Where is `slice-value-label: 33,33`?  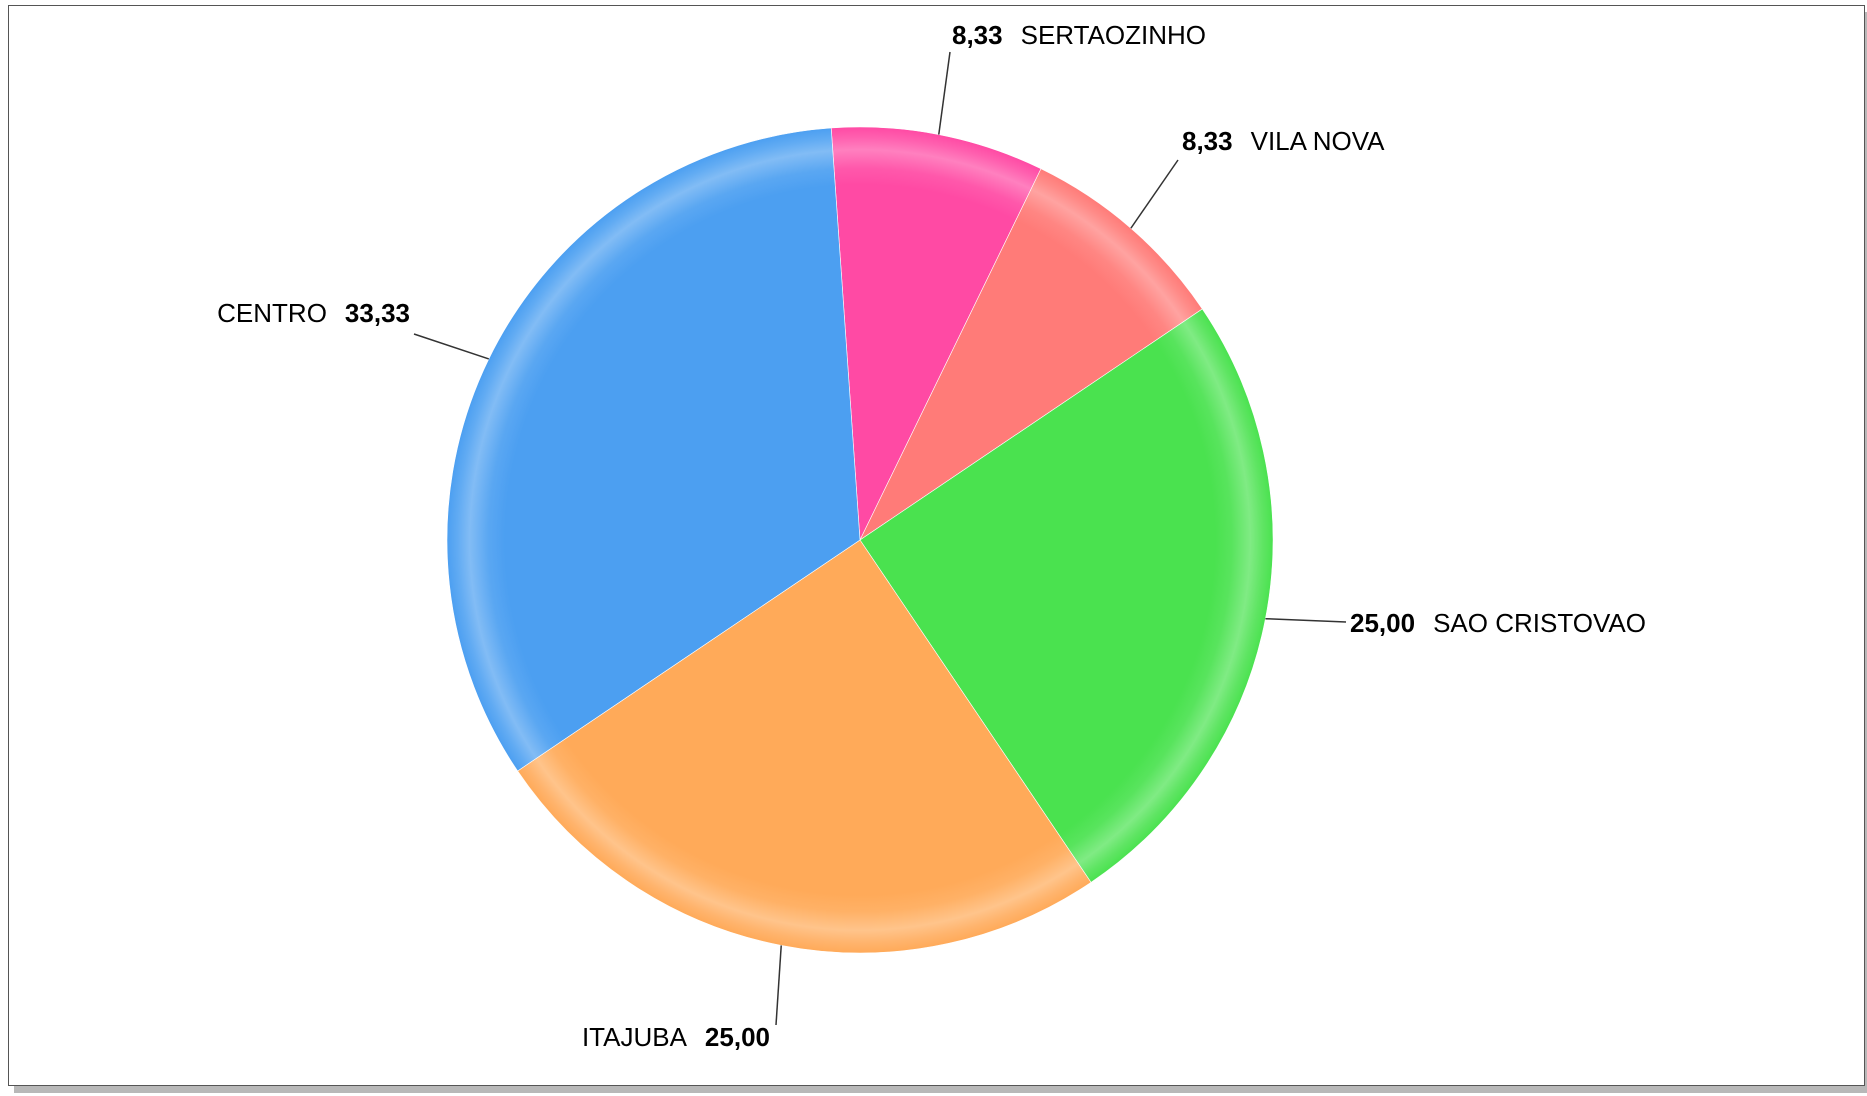 slice-value-label: 33,33 is located at coordinates (377, 313).